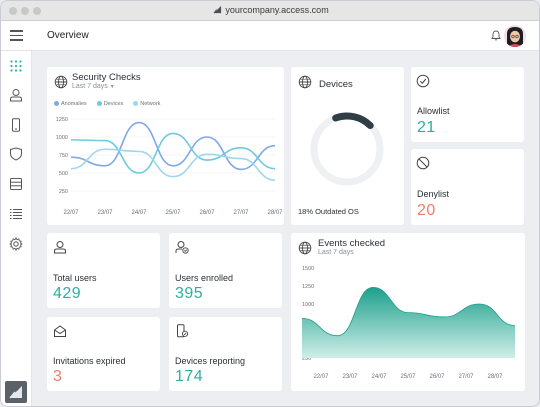  I want to click on total-users-card: Total users 429, so click(103, 270).